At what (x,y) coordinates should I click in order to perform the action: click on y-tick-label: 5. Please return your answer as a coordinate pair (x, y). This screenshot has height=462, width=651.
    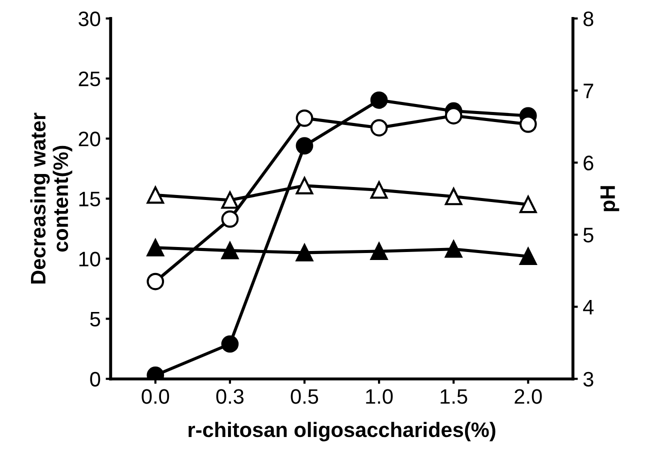
    Looking at the image, I should click on (95, 319).